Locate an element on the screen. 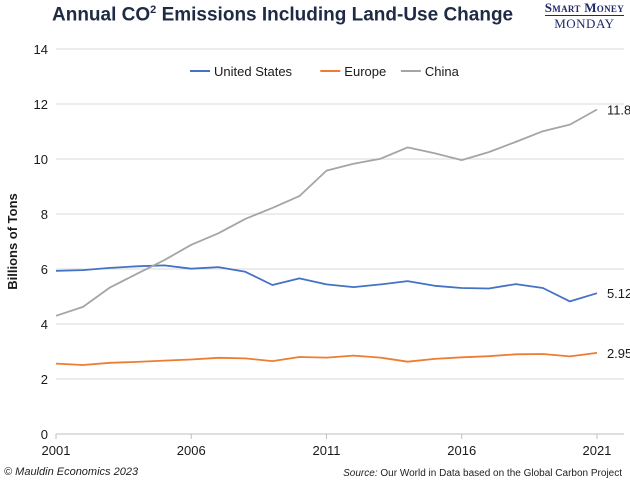 The height and width of the screenshot is (485, 630). legend-label: United States is located at coordinates (253, 71).